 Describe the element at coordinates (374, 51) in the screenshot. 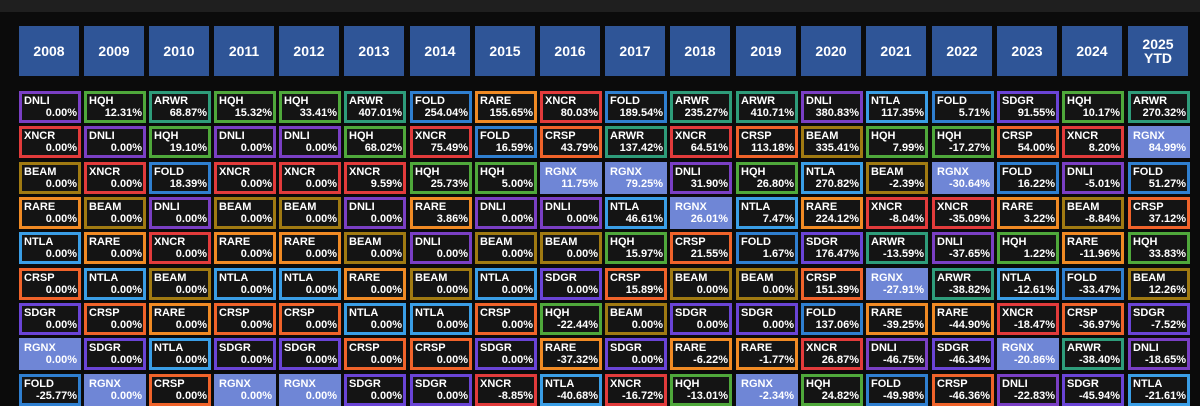

I see `year-header: 2013` at that location.